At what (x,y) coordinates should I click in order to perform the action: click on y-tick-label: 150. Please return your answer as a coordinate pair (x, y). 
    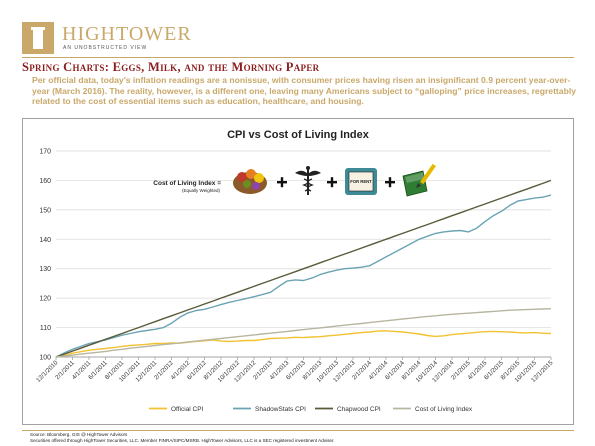
    Looking at the image, I should click on (45, 210).